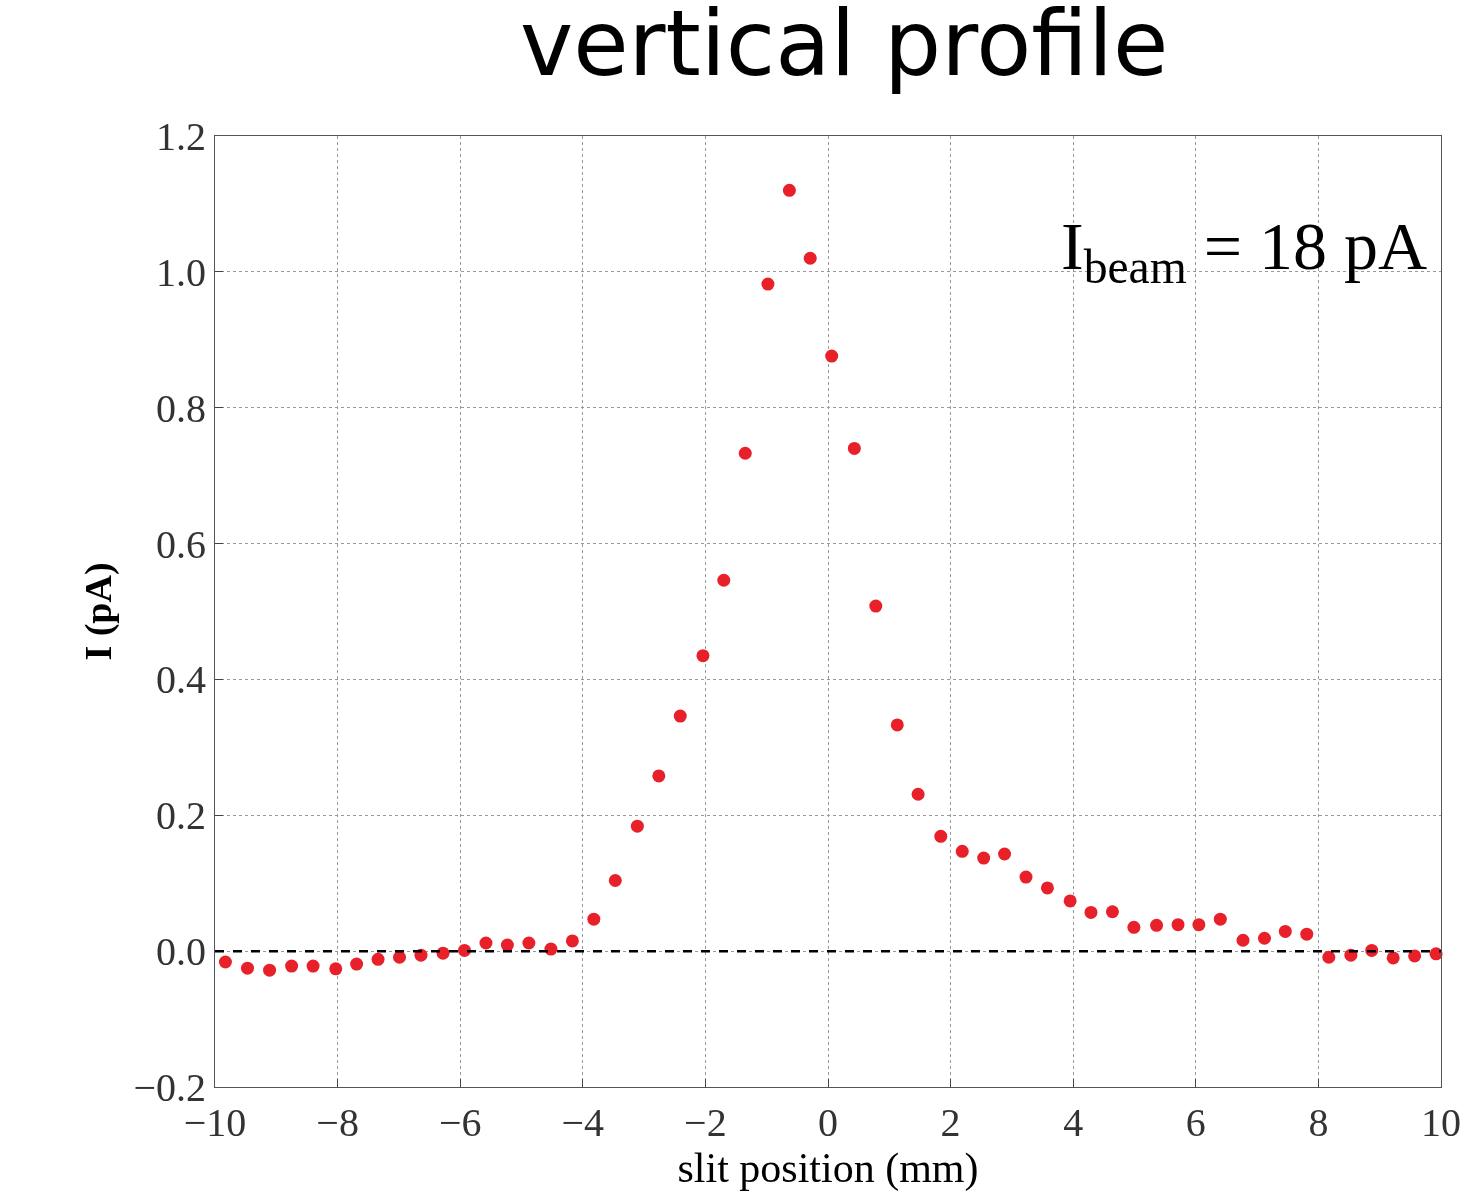 The image size is (1481, 1197). I want to click on y-tick-label: 0.6, so click(181, 544).